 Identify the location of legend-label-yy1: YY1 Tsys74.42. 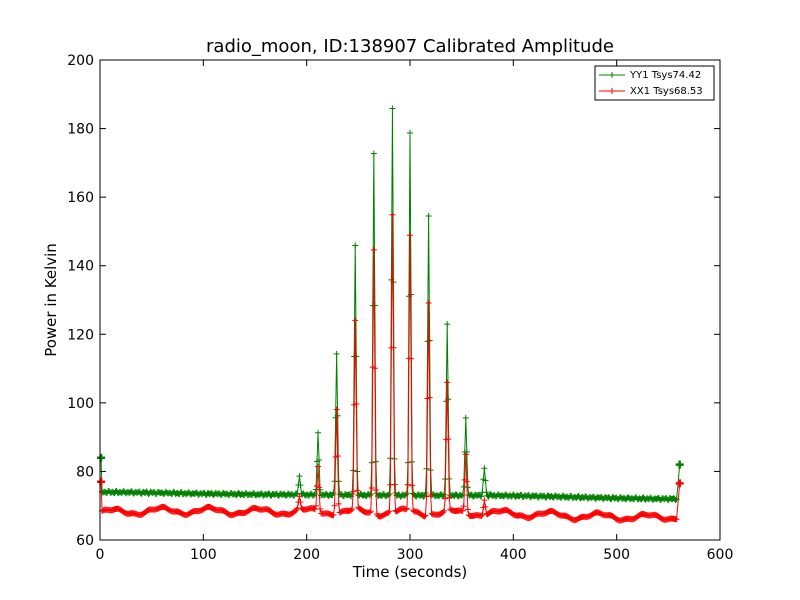
(665, 75).